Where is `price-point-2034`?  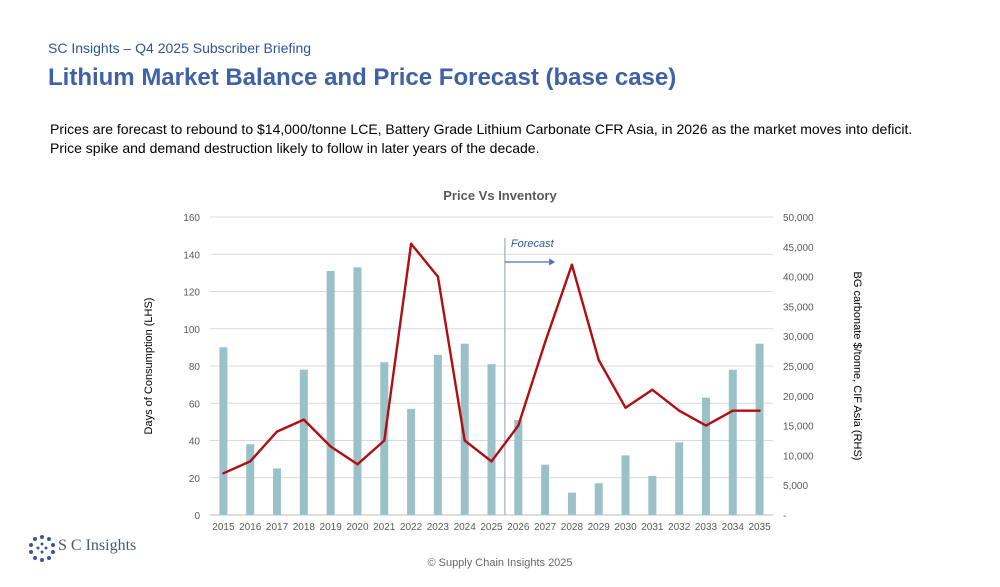
price-point-2034 is located at coordinates (732, 410).